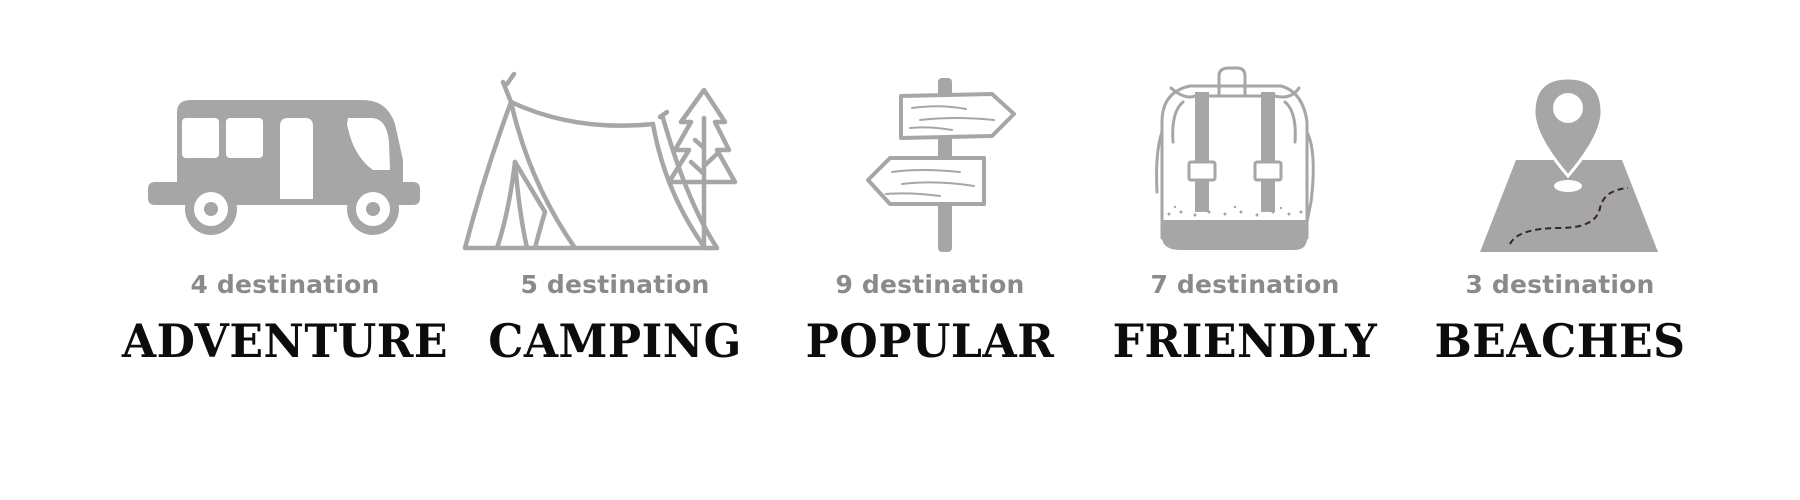 The height and width of the screenshot is (500, 1800). Describe the element at coordinates (615, 284) in the screenshot. I see `destination-count: 5 destination` at that location.